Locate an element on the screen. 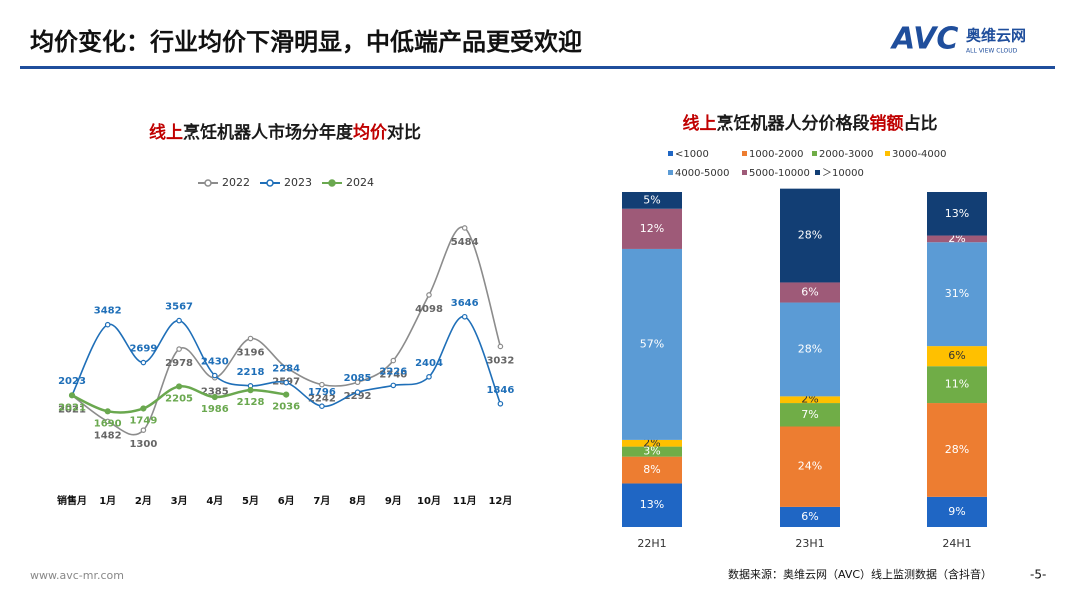 This screenshot has height=608, width=1080. title-part: 销额 is located at coordinates (887, 123).